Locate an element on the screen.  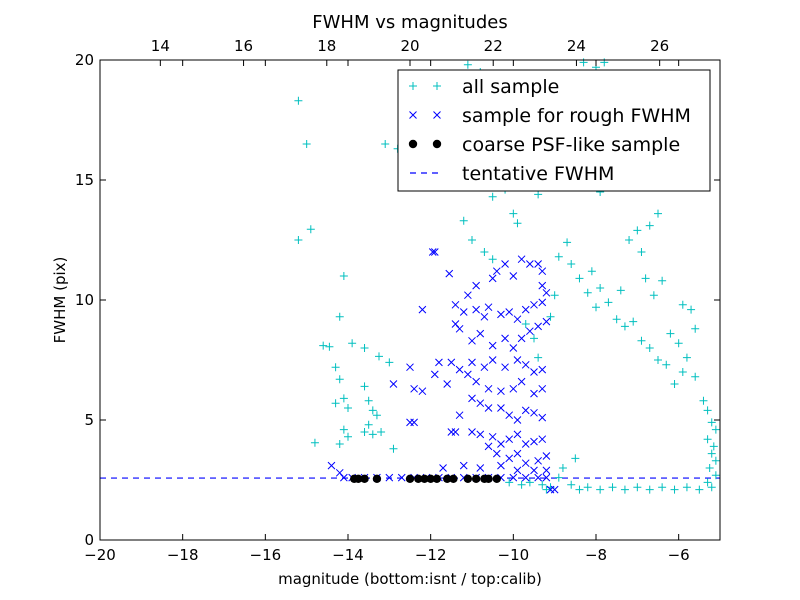
y-tick-label: 10 is located at coordinates (84, 300).